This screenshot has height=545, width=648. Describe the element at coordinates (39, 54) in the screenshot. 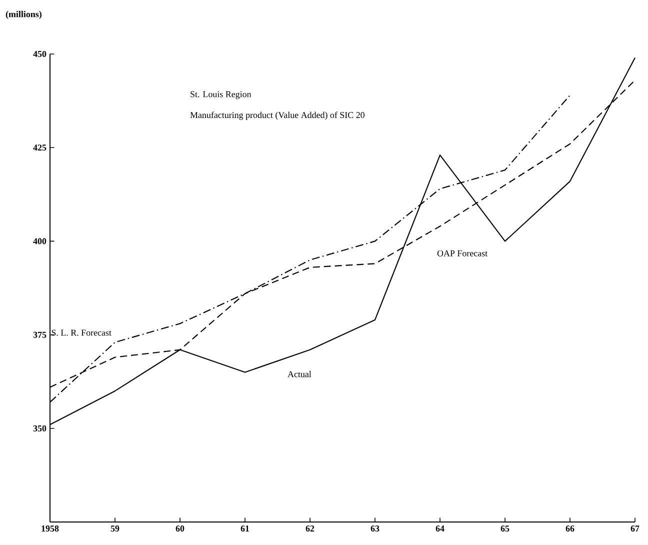

I see `y-tick-label: 450` at that location.